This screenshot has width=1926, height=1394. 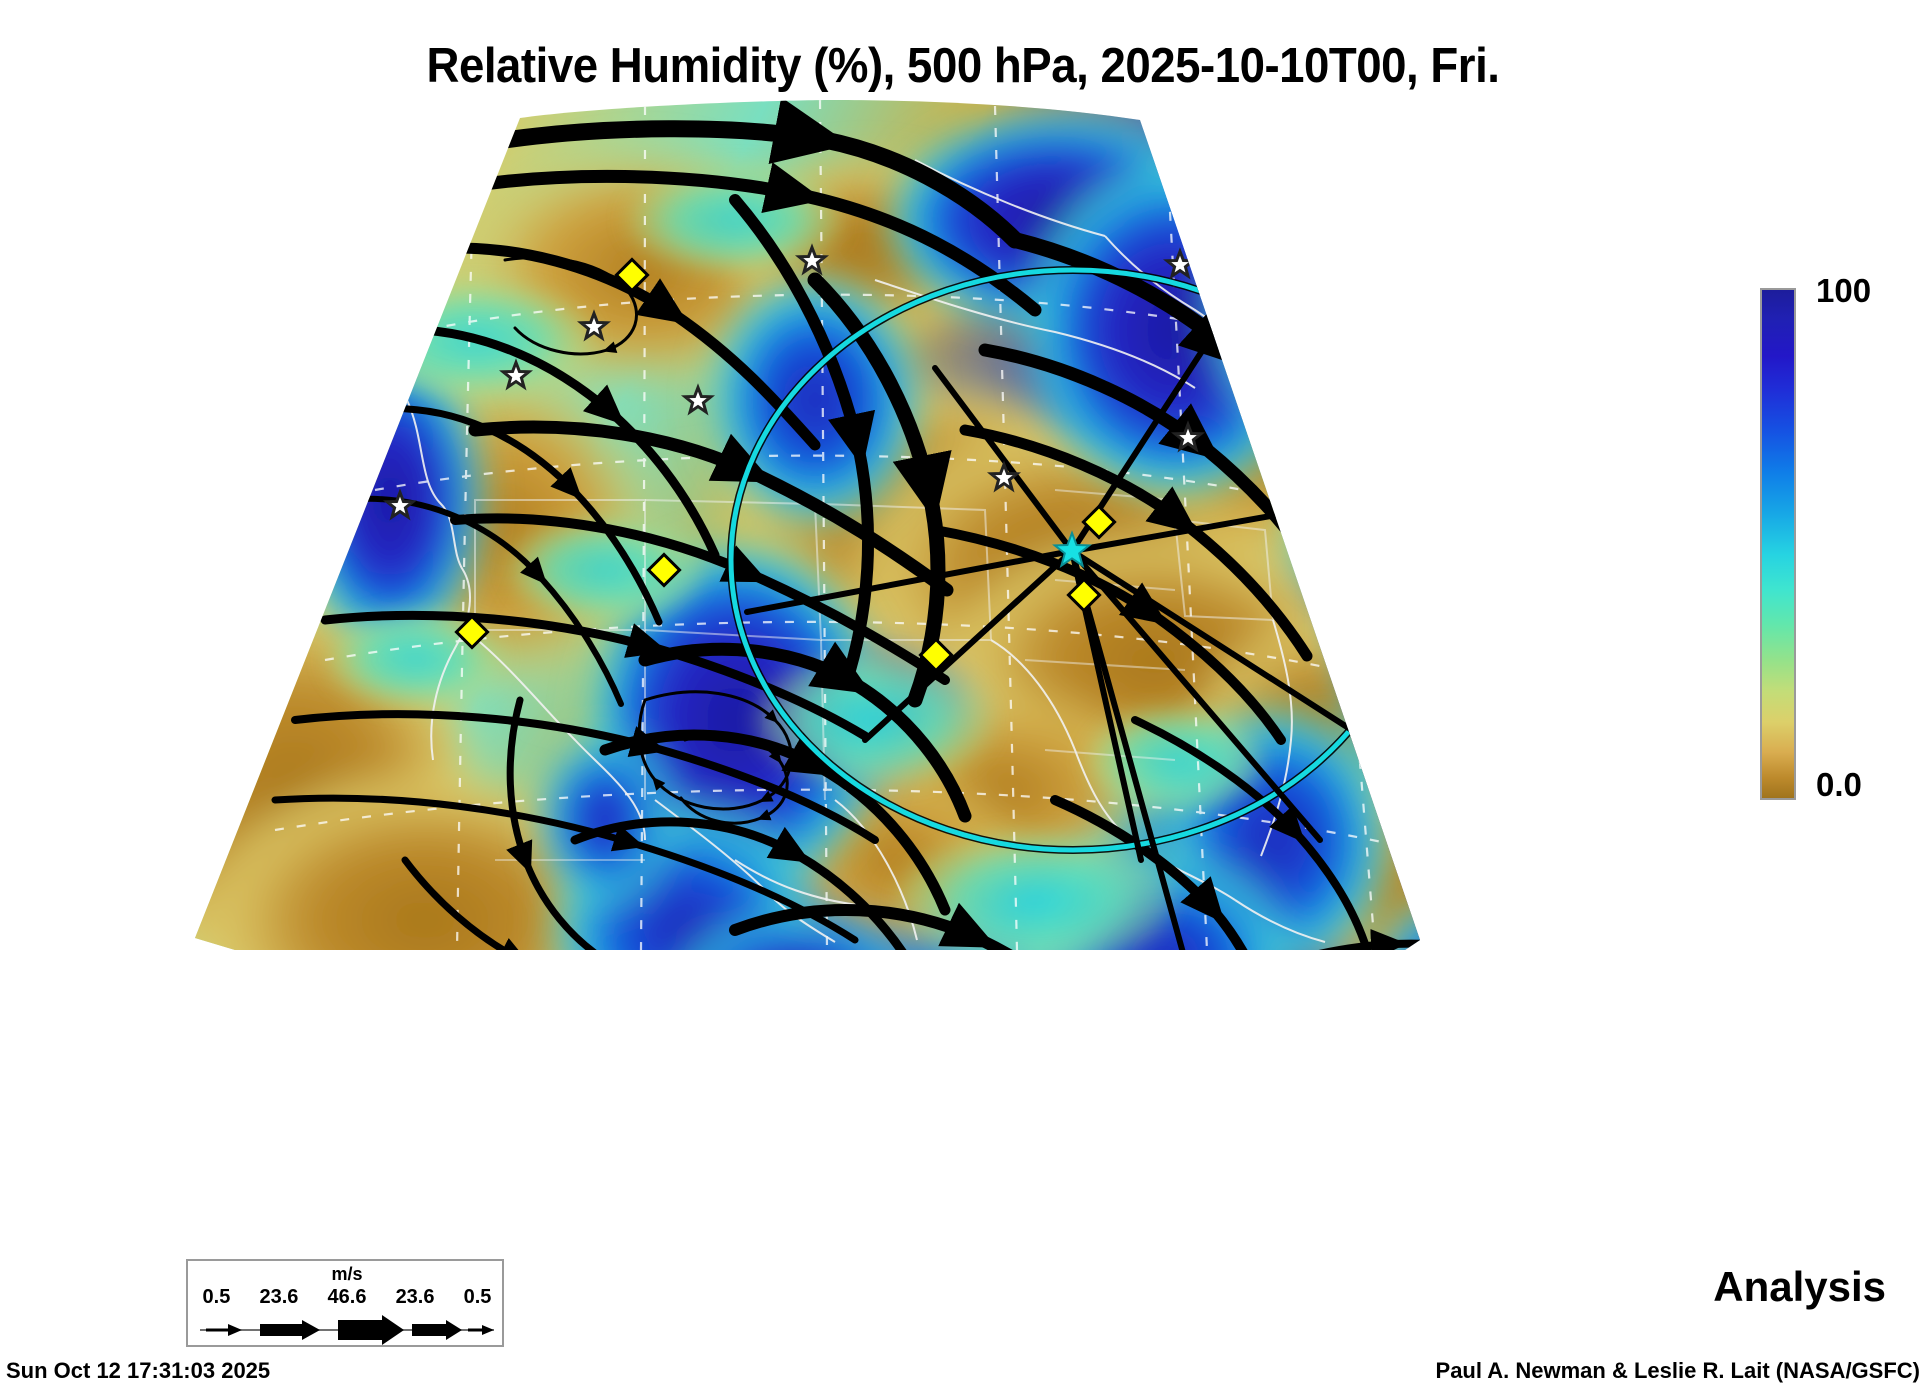 What do you see at coordinates (1778, 544) in the screenshot?
I see `colorbar-gradient` at bounding box center [1778, 544].